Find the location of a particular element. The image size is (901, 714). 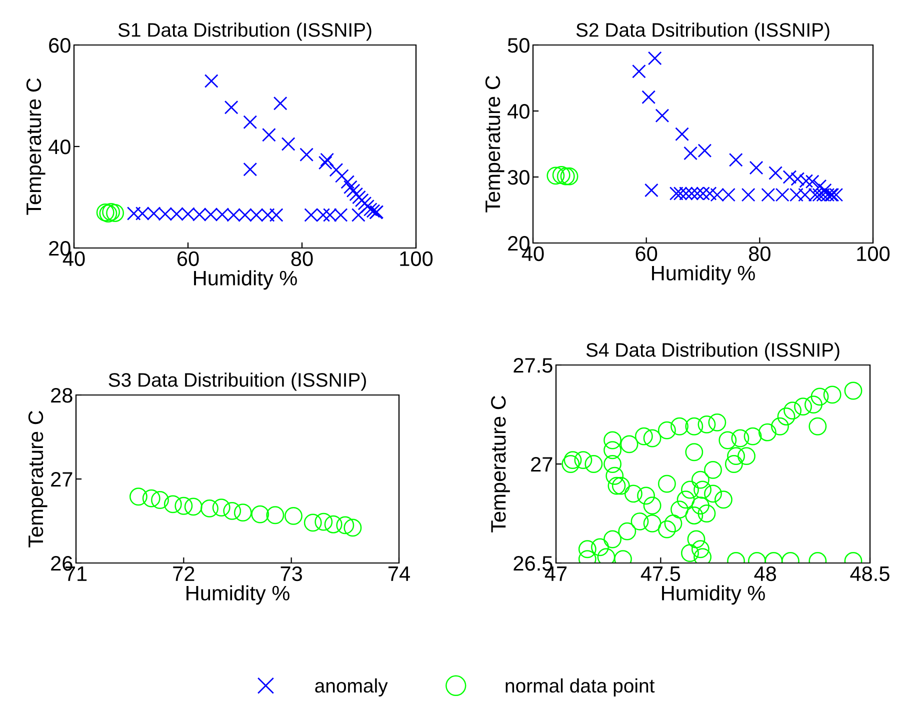

y-tick-label: 28 is located at coordinates (61, 395).